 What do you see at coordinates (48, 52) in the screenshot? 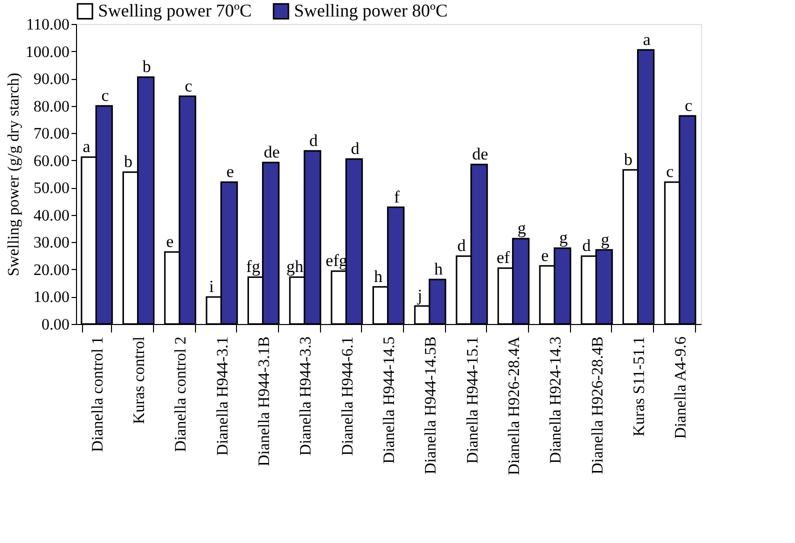
I see `y-tick-label: 100.00` at bounding box center [48, 52].